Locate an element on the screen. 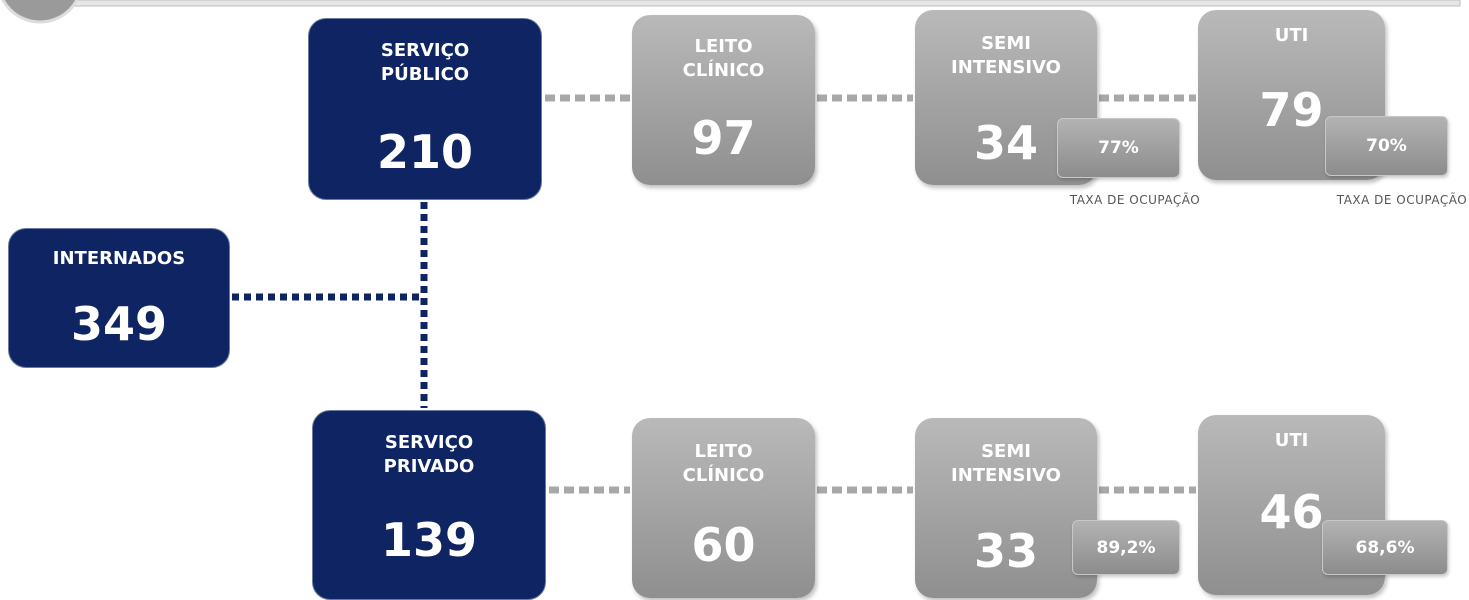 The width and height of the screenshot is (1469, 600). occupancy-badge: 89,2% is located at coordinates (1126, 547).